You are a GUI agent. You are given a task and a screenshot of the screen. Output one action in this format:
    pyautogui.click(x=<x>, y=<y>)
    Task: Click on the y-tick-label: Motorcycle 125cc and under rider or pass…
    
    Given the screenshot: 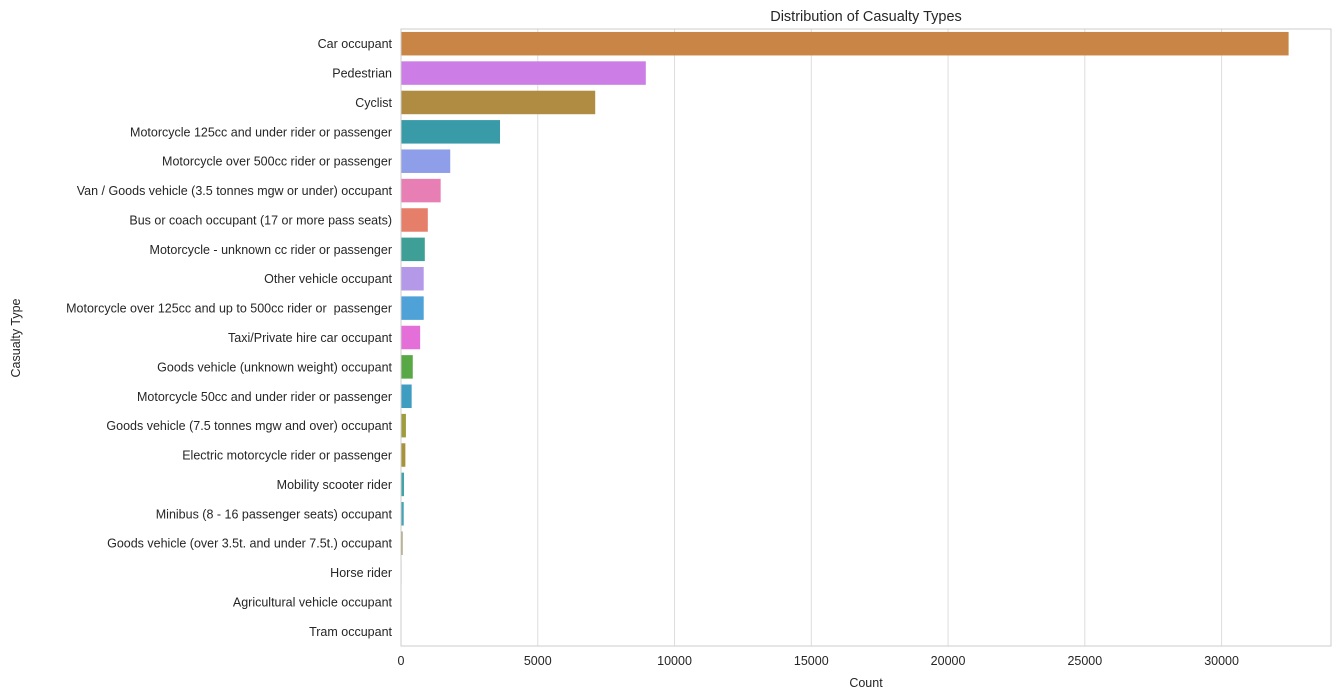 What is the action you would take?
    pyautogui.click(x=261, y=132)
    